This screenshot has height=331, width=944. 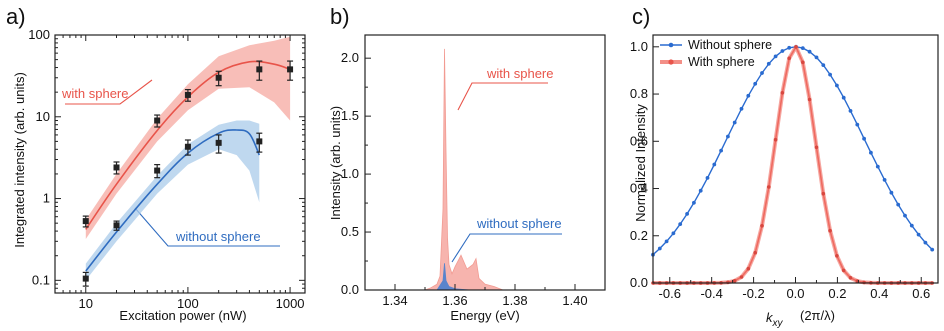 I want to click on y-tick-label: 0.8, so click(x=639, y=93).